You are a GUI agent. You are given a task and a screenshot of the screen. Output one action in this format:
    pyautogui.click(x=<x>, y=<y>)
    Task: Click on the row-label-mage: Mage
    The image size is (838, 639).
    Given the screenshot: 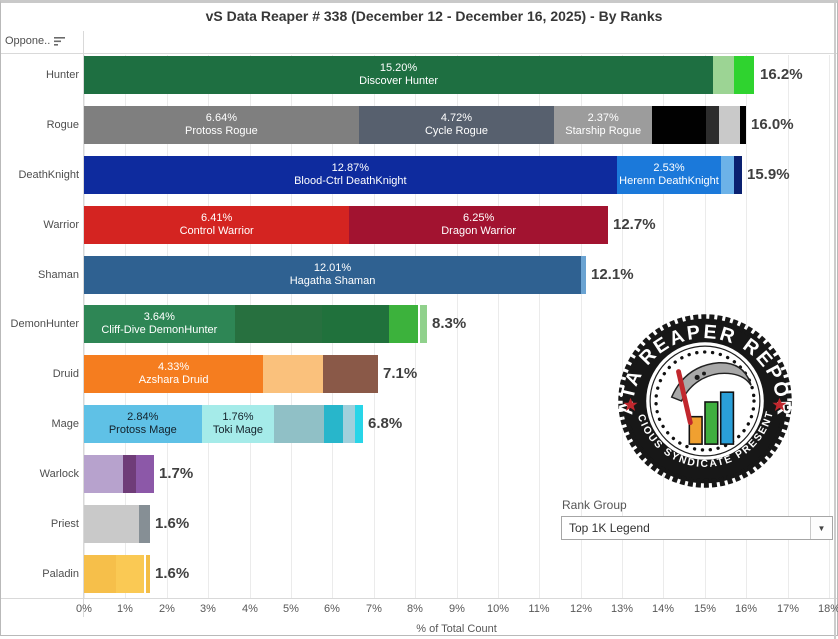 What is the action you would take?
    pyautogui.click(x=65, y=424)
    